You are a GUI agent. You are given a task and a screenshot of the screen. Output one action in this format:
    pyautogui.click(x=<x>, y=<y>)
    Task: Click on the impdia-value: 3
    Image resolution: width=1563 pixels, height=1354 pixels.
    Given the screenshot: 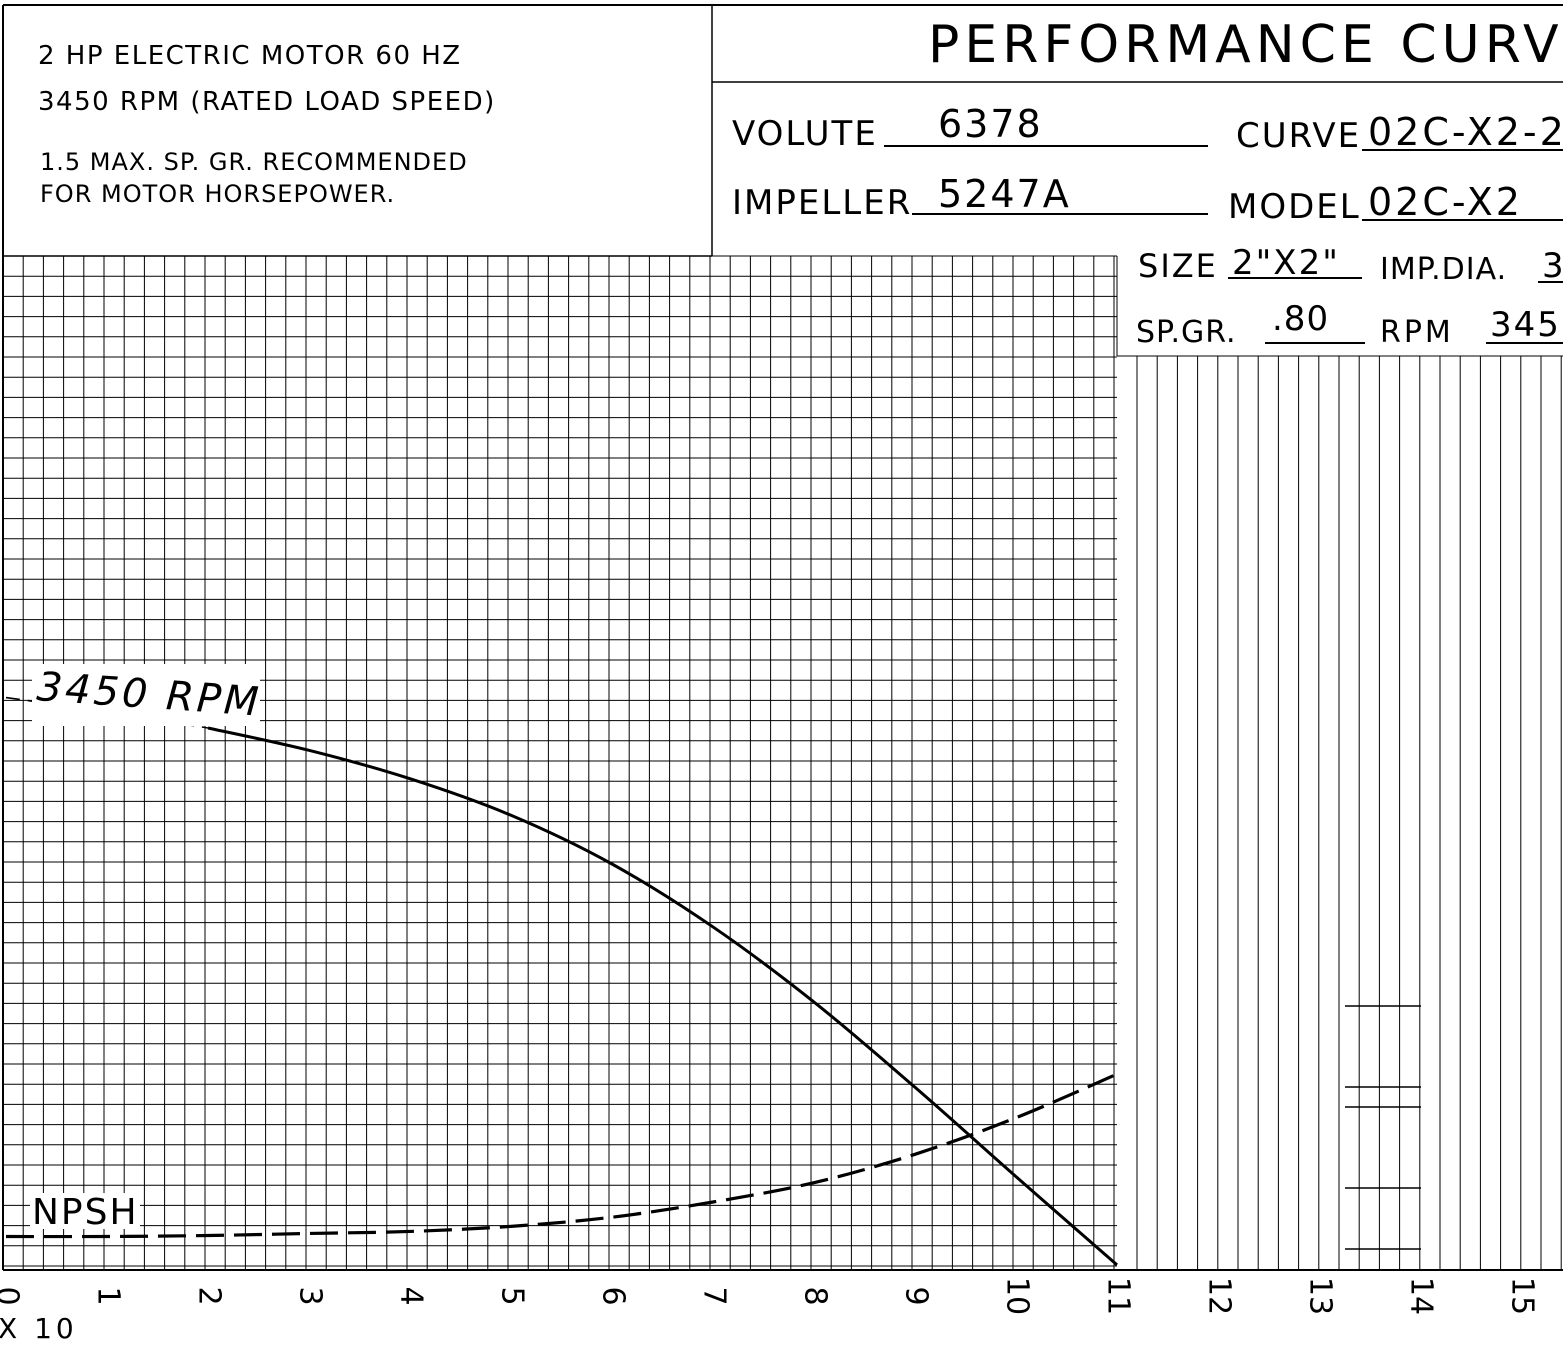 What is the action you would take?
    pyautogui.click(x=1552, y=266)
    